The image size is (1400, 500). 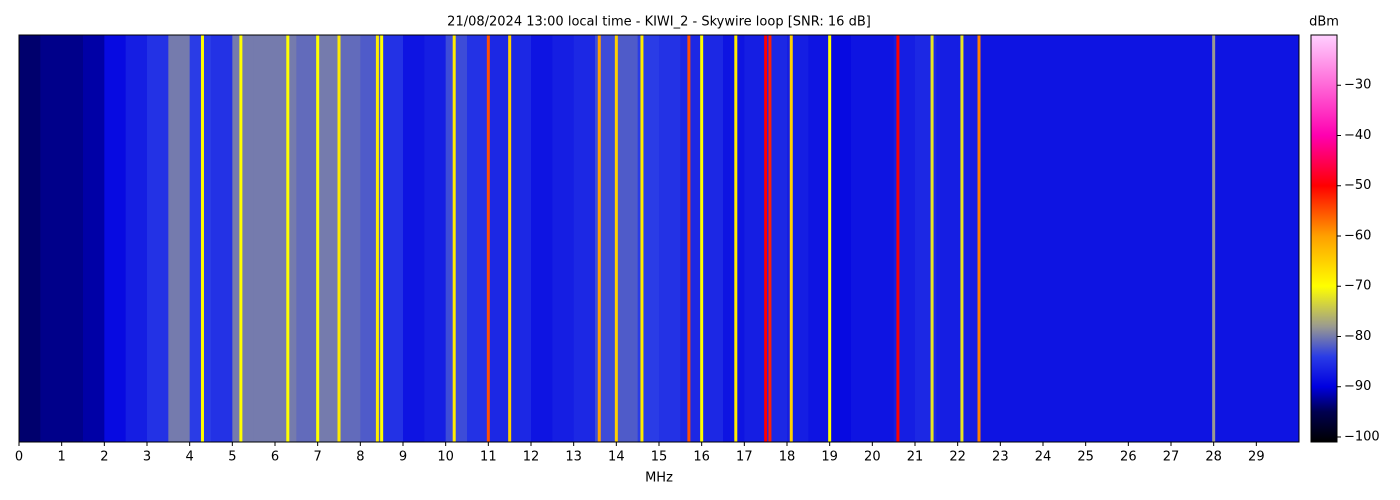 I want to click on x-tick-label: 3, so click(x=147, y=457).